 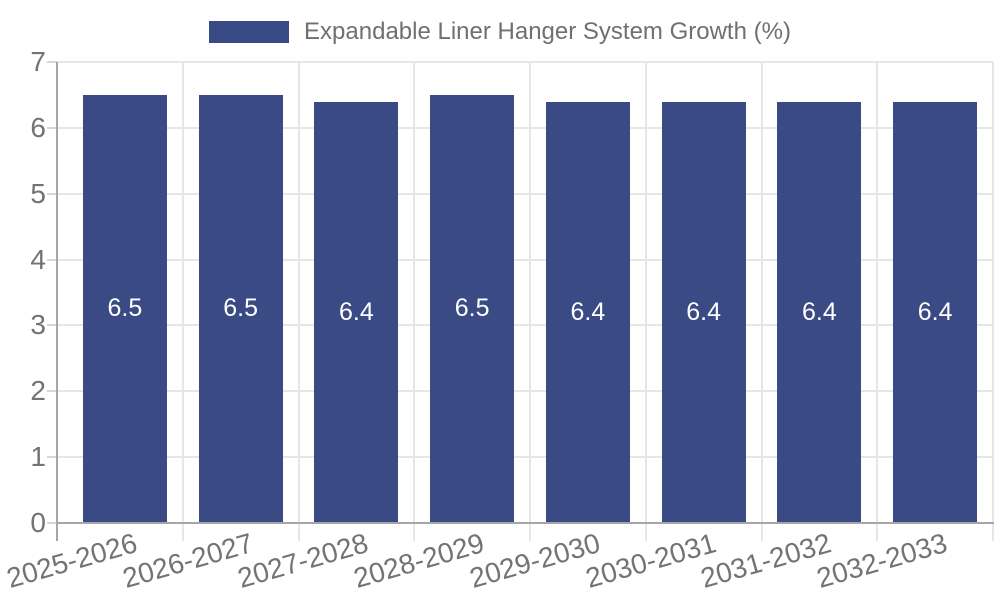 I want to click on x-axis-line, so click(x=525, y=523).